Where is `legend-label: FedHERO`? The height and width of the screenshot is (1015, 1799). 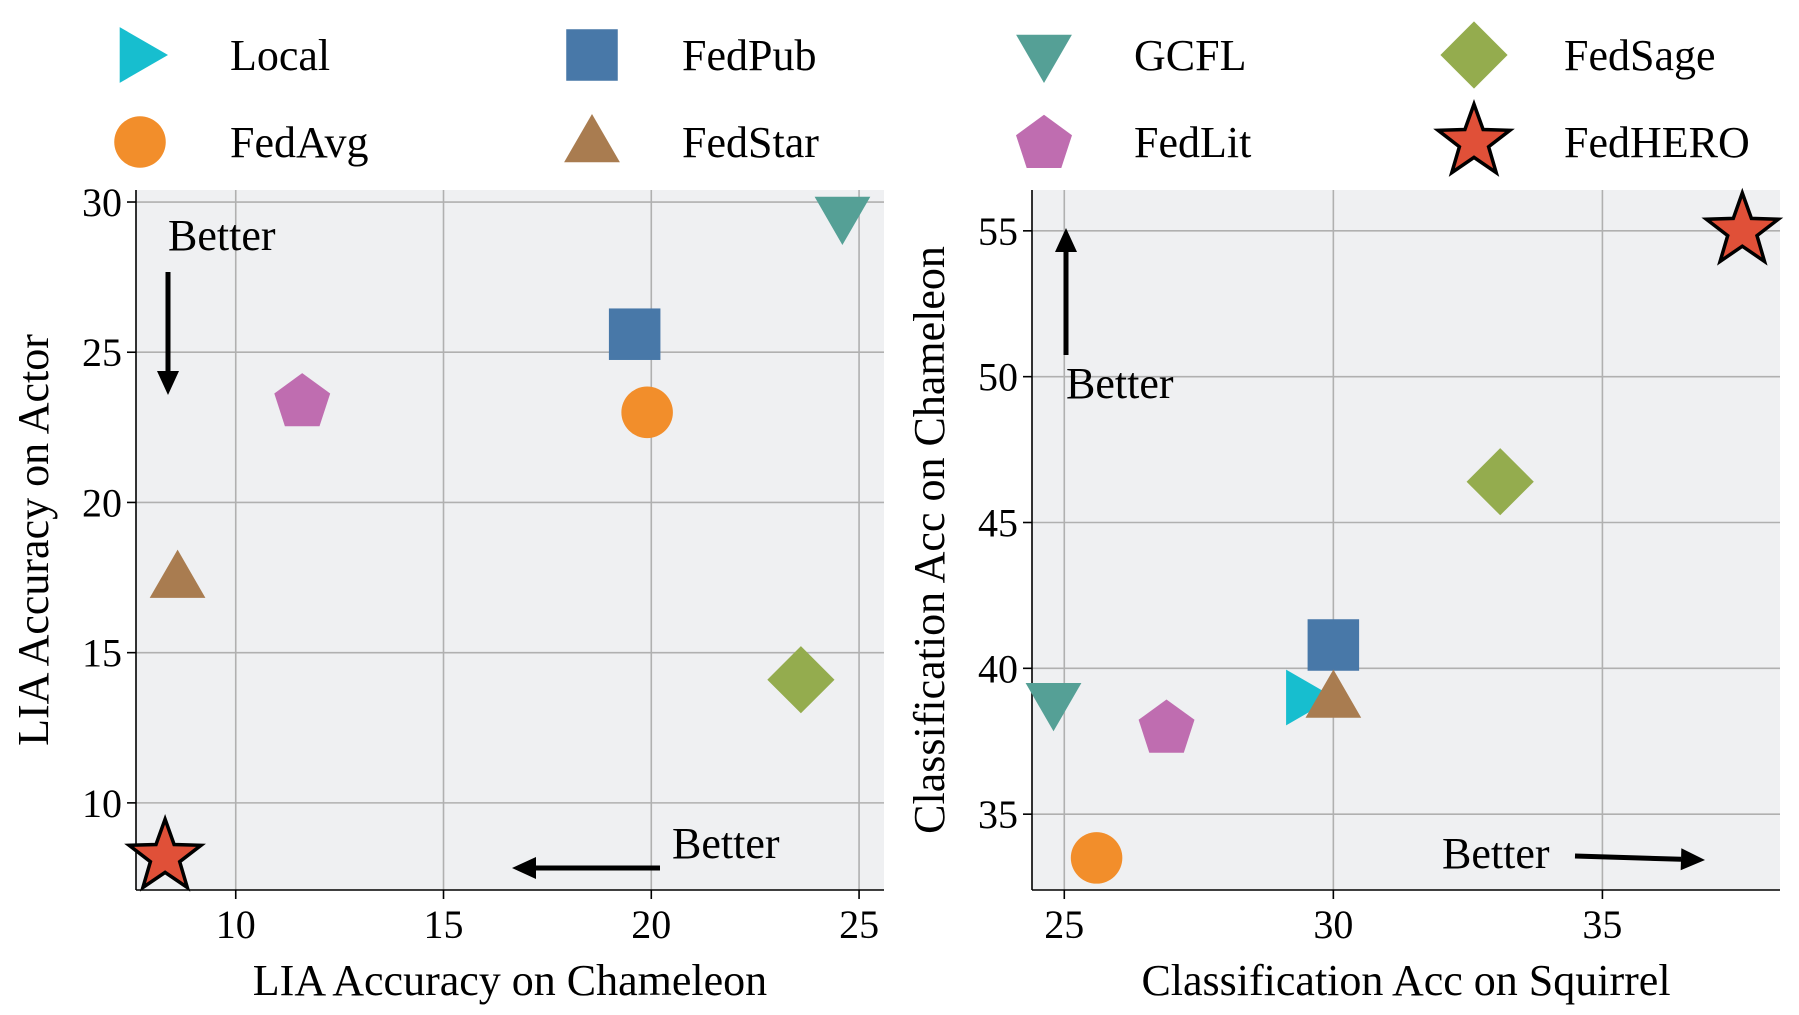
legend-label: FedHERO is located at coordinates (1657, 142).